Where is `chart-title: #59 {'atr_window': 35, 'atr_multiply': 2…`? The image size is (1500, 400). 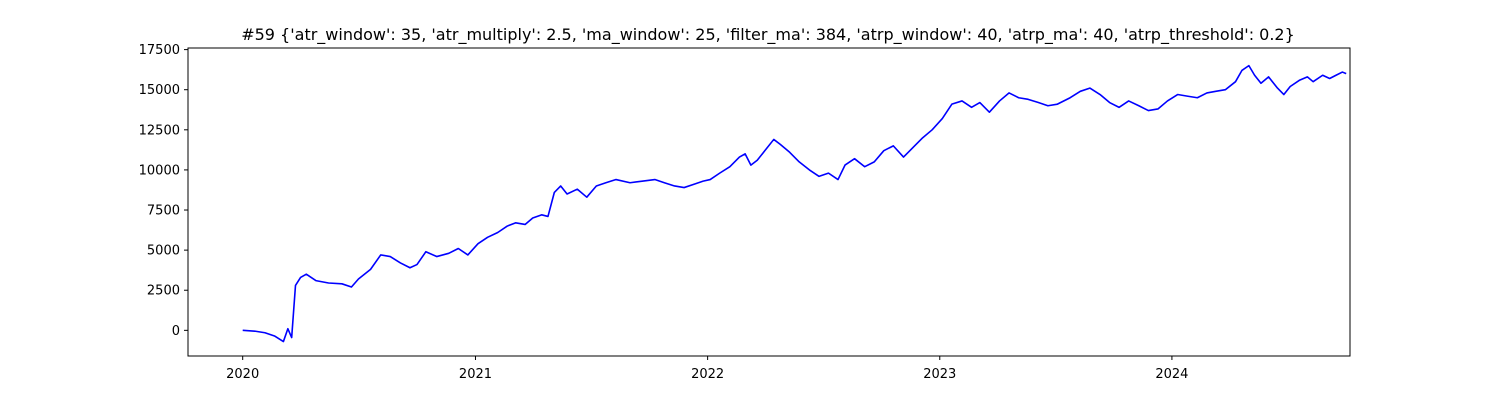 chart-title: #59 {'atr_window': 35, 'atr_multiply': 2… is located at coordinates (768, 35).